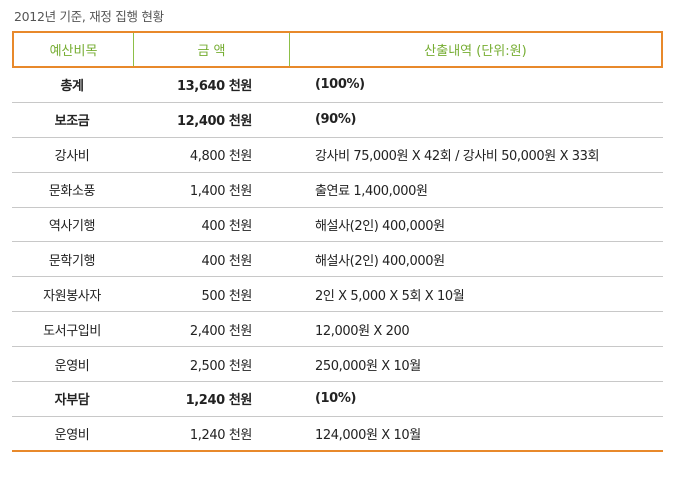  I want to click on table-row: 운영비 1,240 천원 124,000원 X 10월, so click(337, 434).